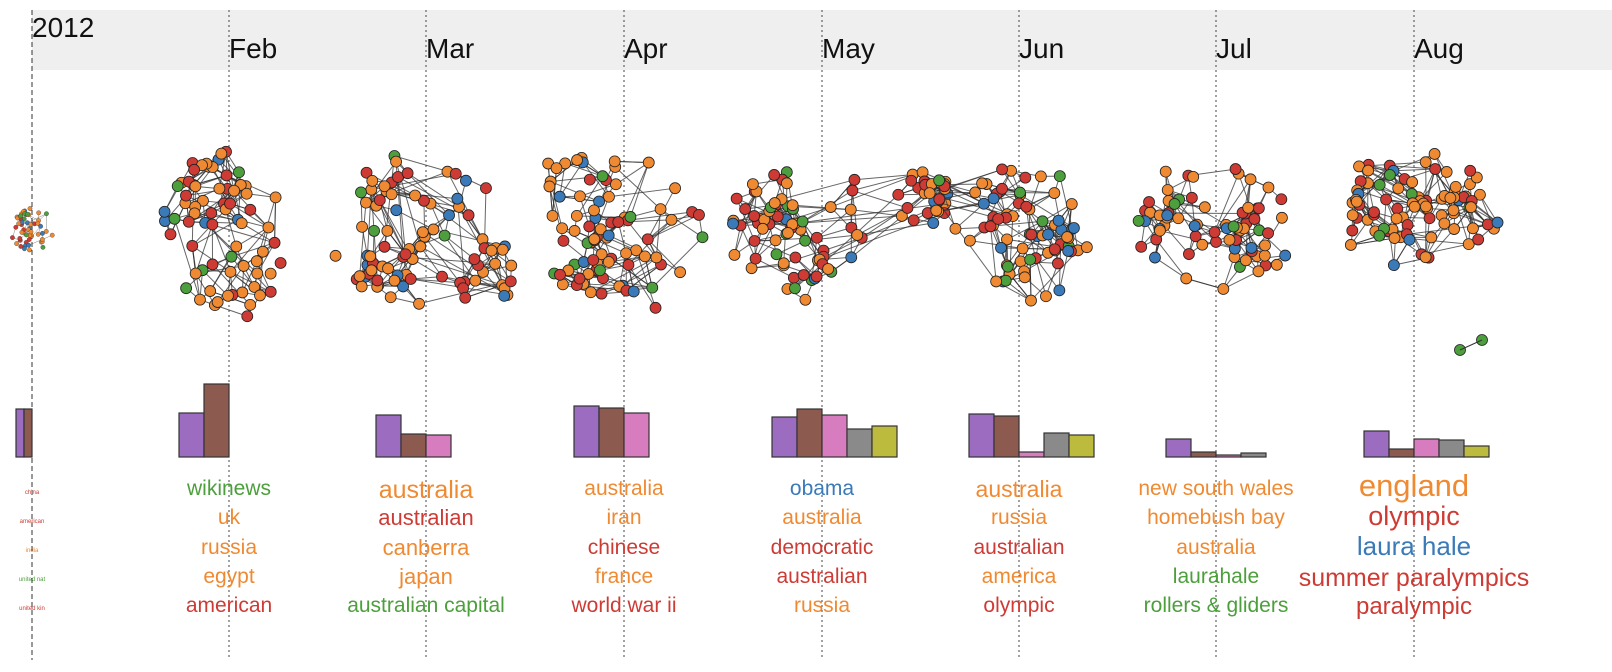 This screenshot has width=1612, height=672. What do you see at coordinates (1424, 210) in the screenshot?
I see `network-graph-aug` at bounding box center [1424, 210].